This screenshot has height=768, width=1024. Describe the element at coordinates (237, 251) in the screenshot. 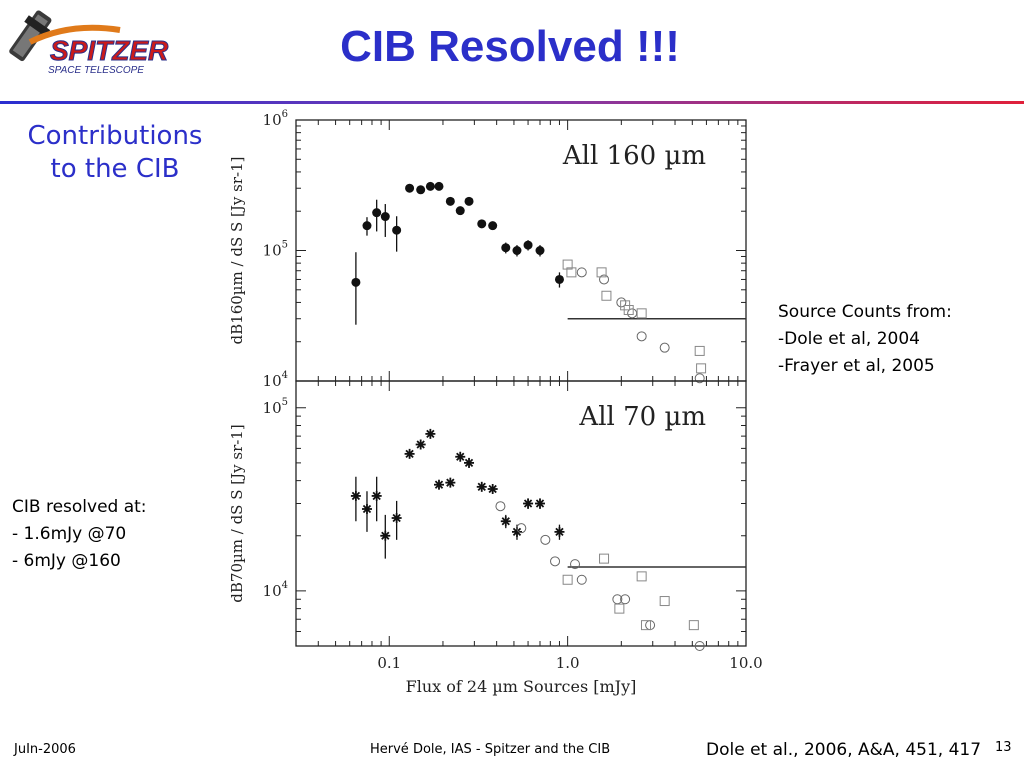

I see `y-axis-label: dB160µm / dS S [Jy sr-1]` at that location.